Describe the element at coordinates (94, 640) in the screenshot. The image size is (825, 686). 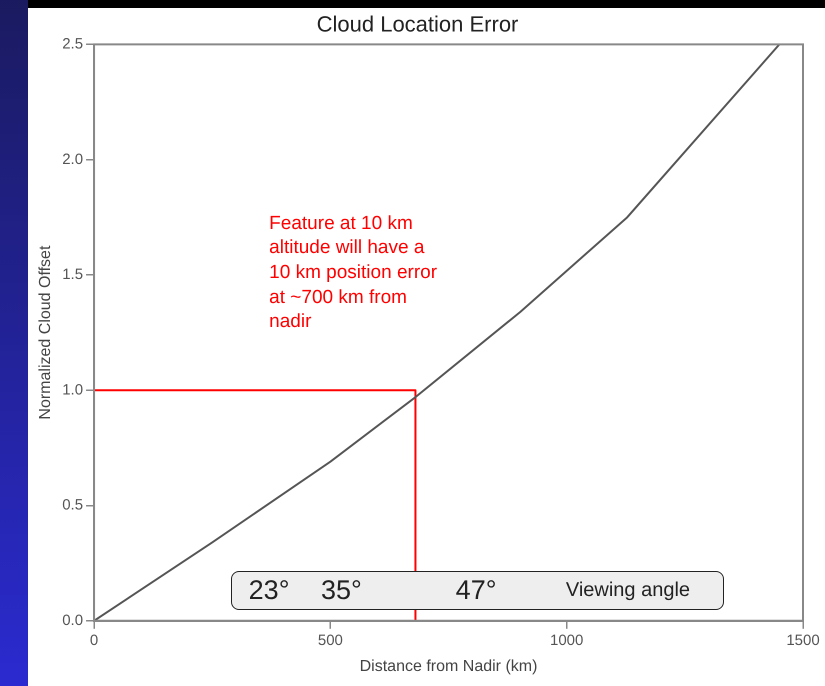
I see `x-tick-label: 0` at that location.